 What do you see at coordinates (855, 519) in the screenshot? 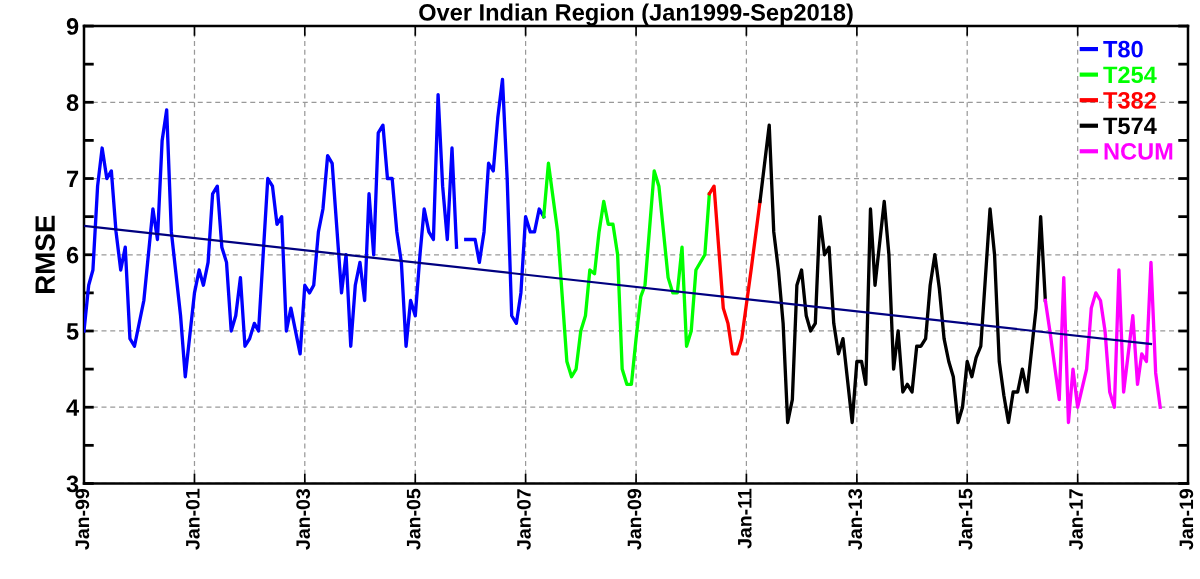
I see `x-tick-label: Jan-13` at bounding box center [855, 519].